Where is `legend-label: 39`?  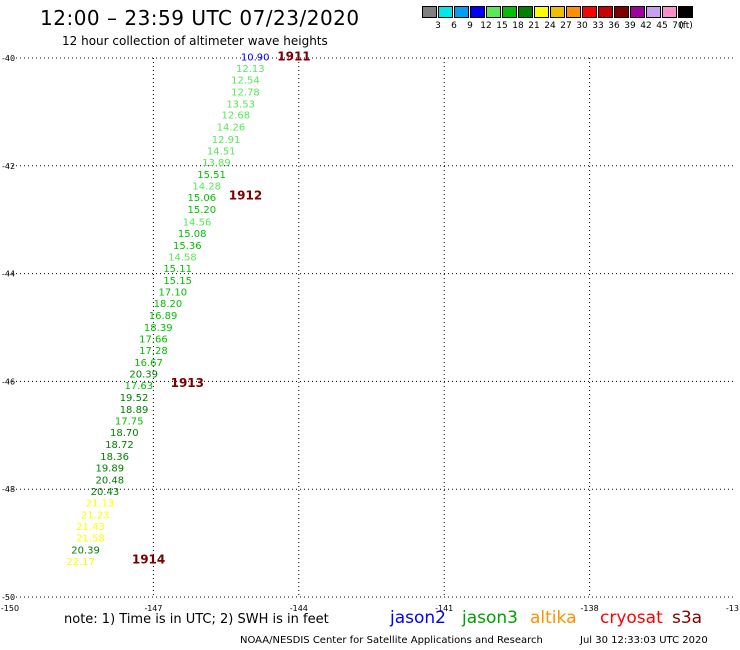 legend-label: 39 is located at coordinates (630, 26).